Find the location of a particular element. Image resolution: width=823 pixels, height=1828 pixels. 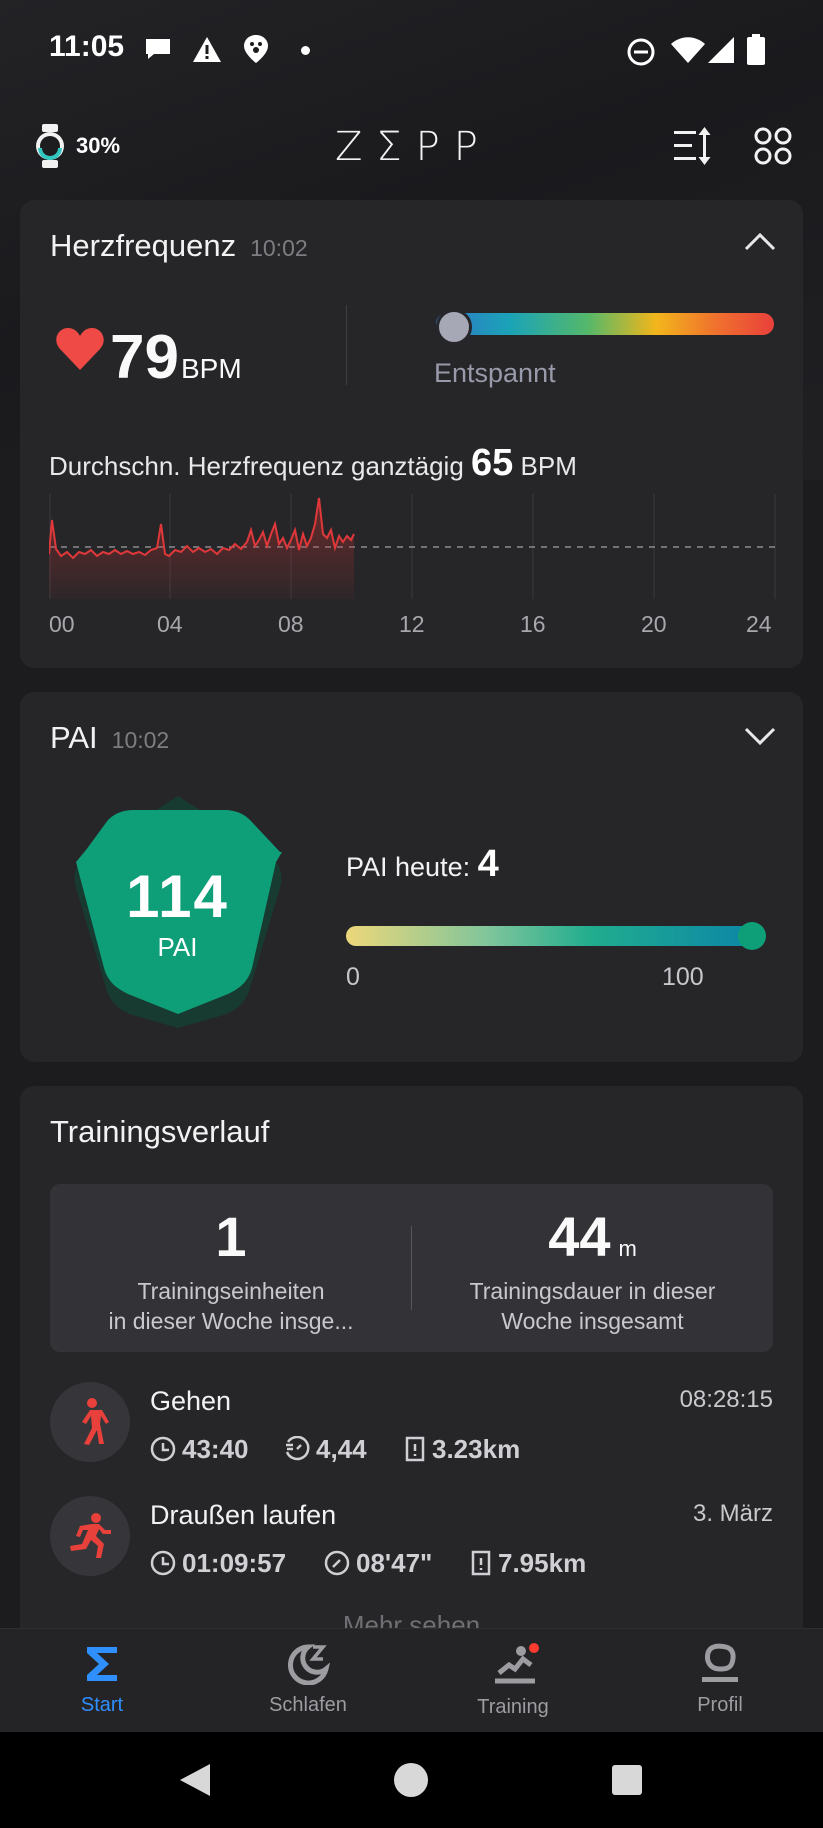

pai-today-row: PAI heute: 4 is located at coordinates (422, 864).